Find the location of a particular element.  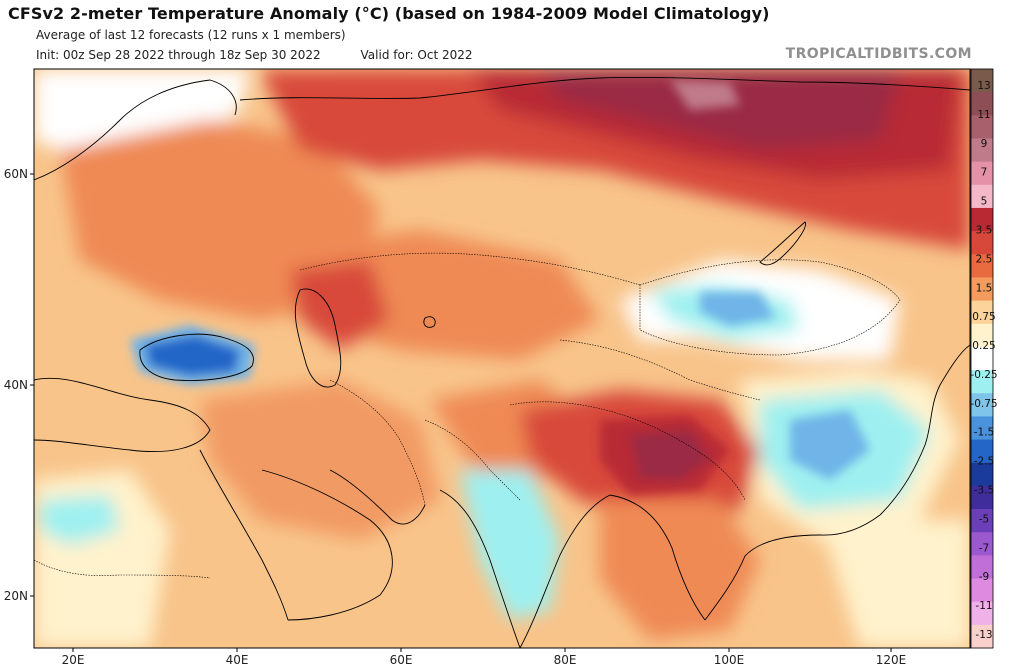

lon-label-60e: 60E is located at coordinates (401, 660).